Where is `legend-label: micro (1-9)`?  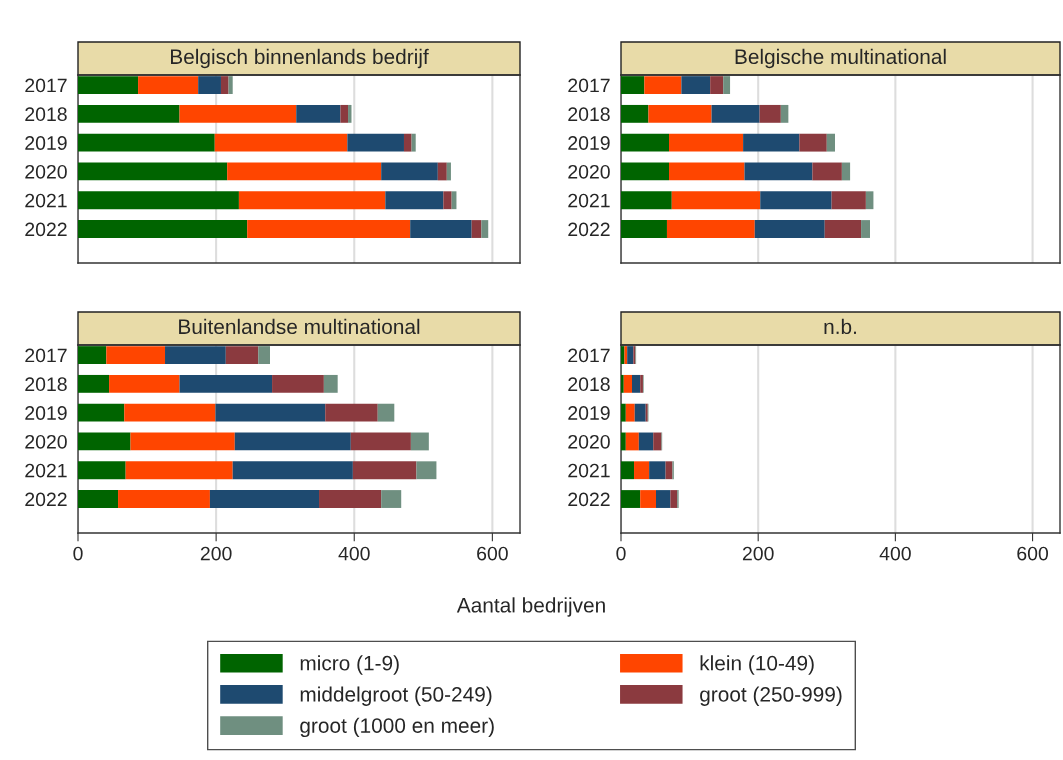
legend-label: micro (1-9) is located at coordinates (349, 665).